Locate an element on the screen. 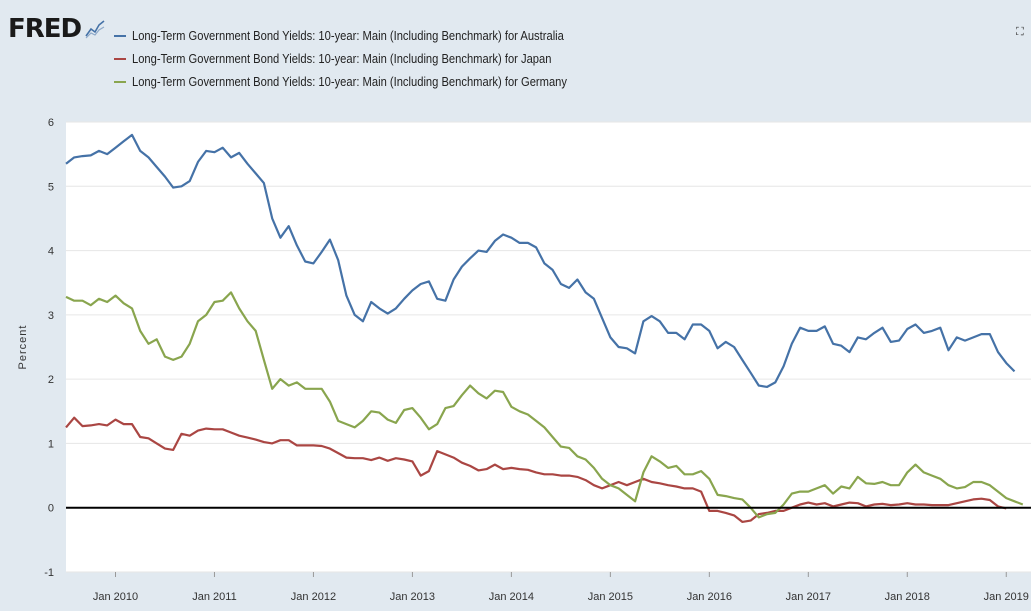  x-tick-label: Jan 2014 is located at coordinates (511, 597).